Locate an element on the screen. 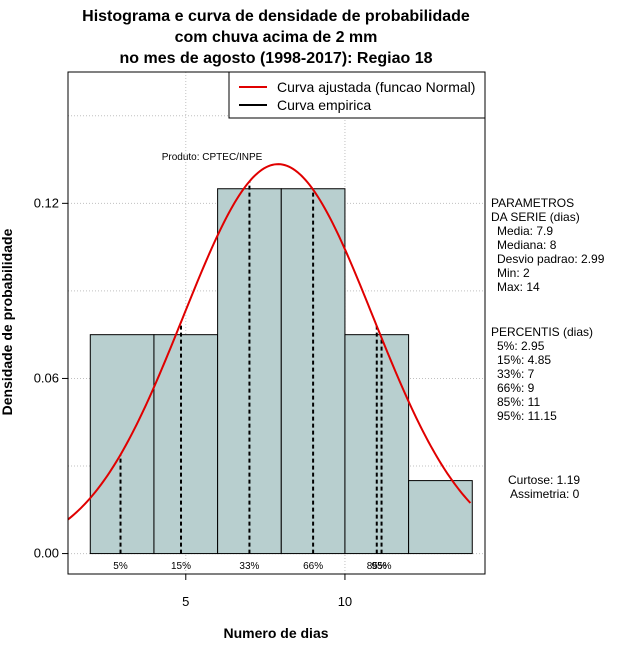 The image size is (640, 660). percentile-label: 85% is located at coordinates (377, 566).